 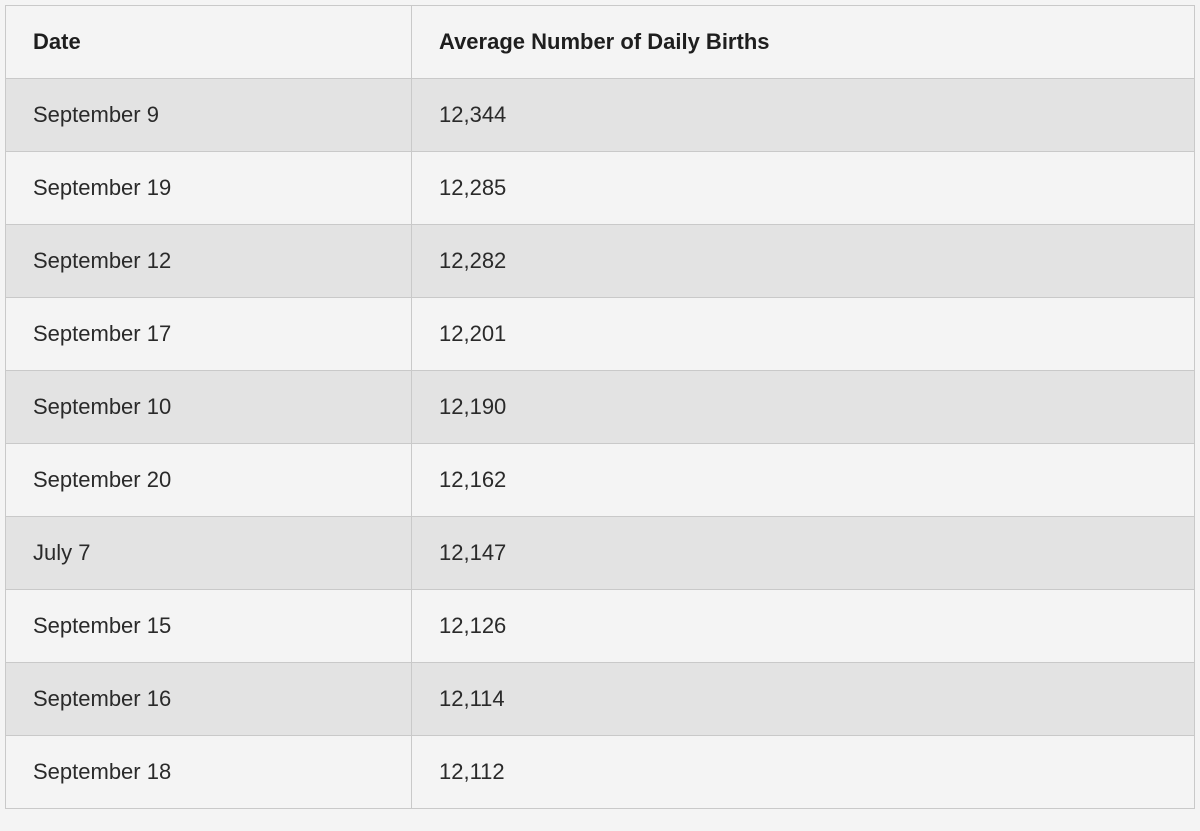 What do you see at coordinates (208, 553) in the screenshot?
I see `date-cell: July 7` at bounding box center [208, 553].